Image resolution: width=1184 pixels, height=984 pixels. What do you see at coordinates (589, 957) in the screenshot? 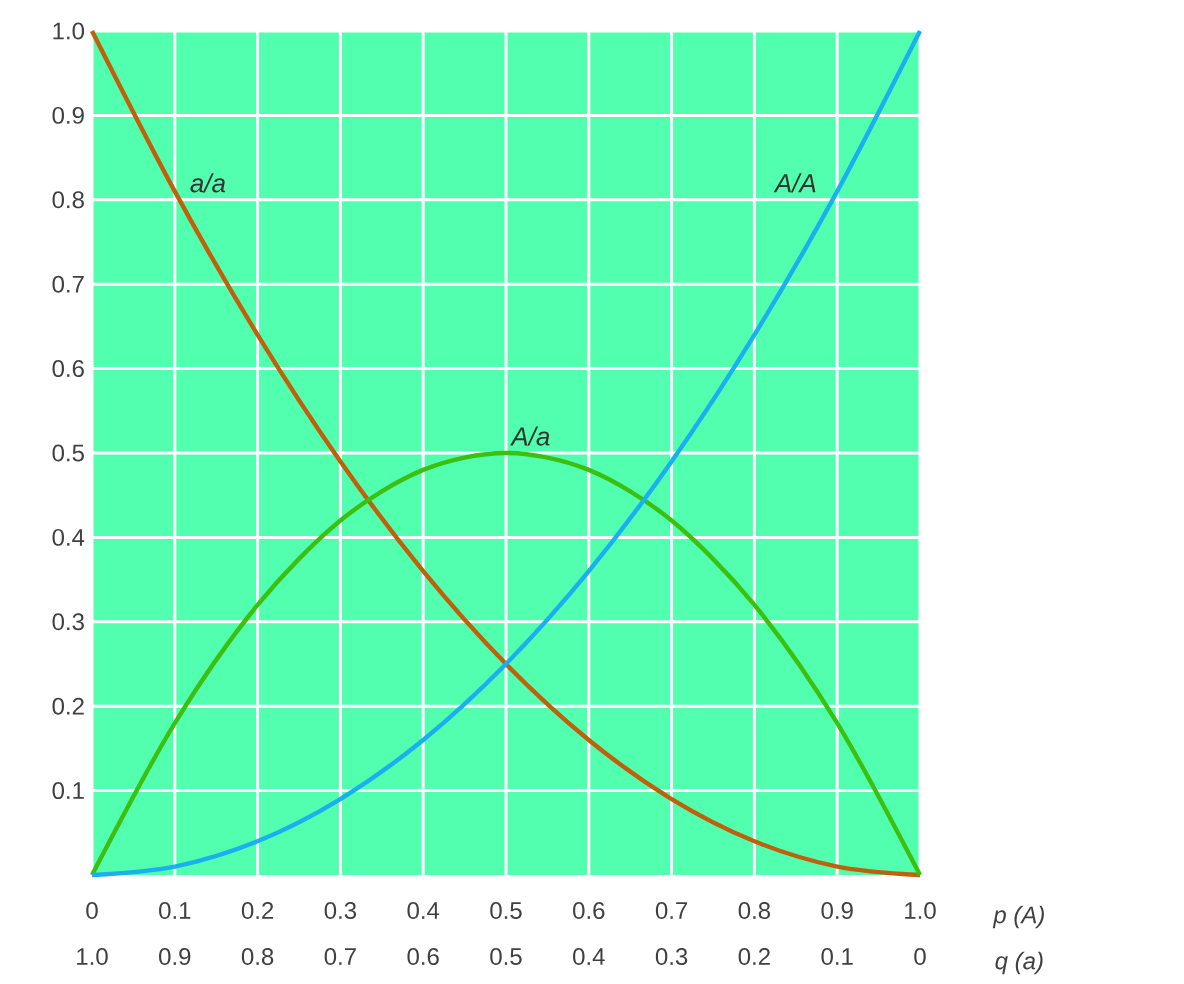
I see `x2-tick-label: 0.4` at bounding box center [589, 957].